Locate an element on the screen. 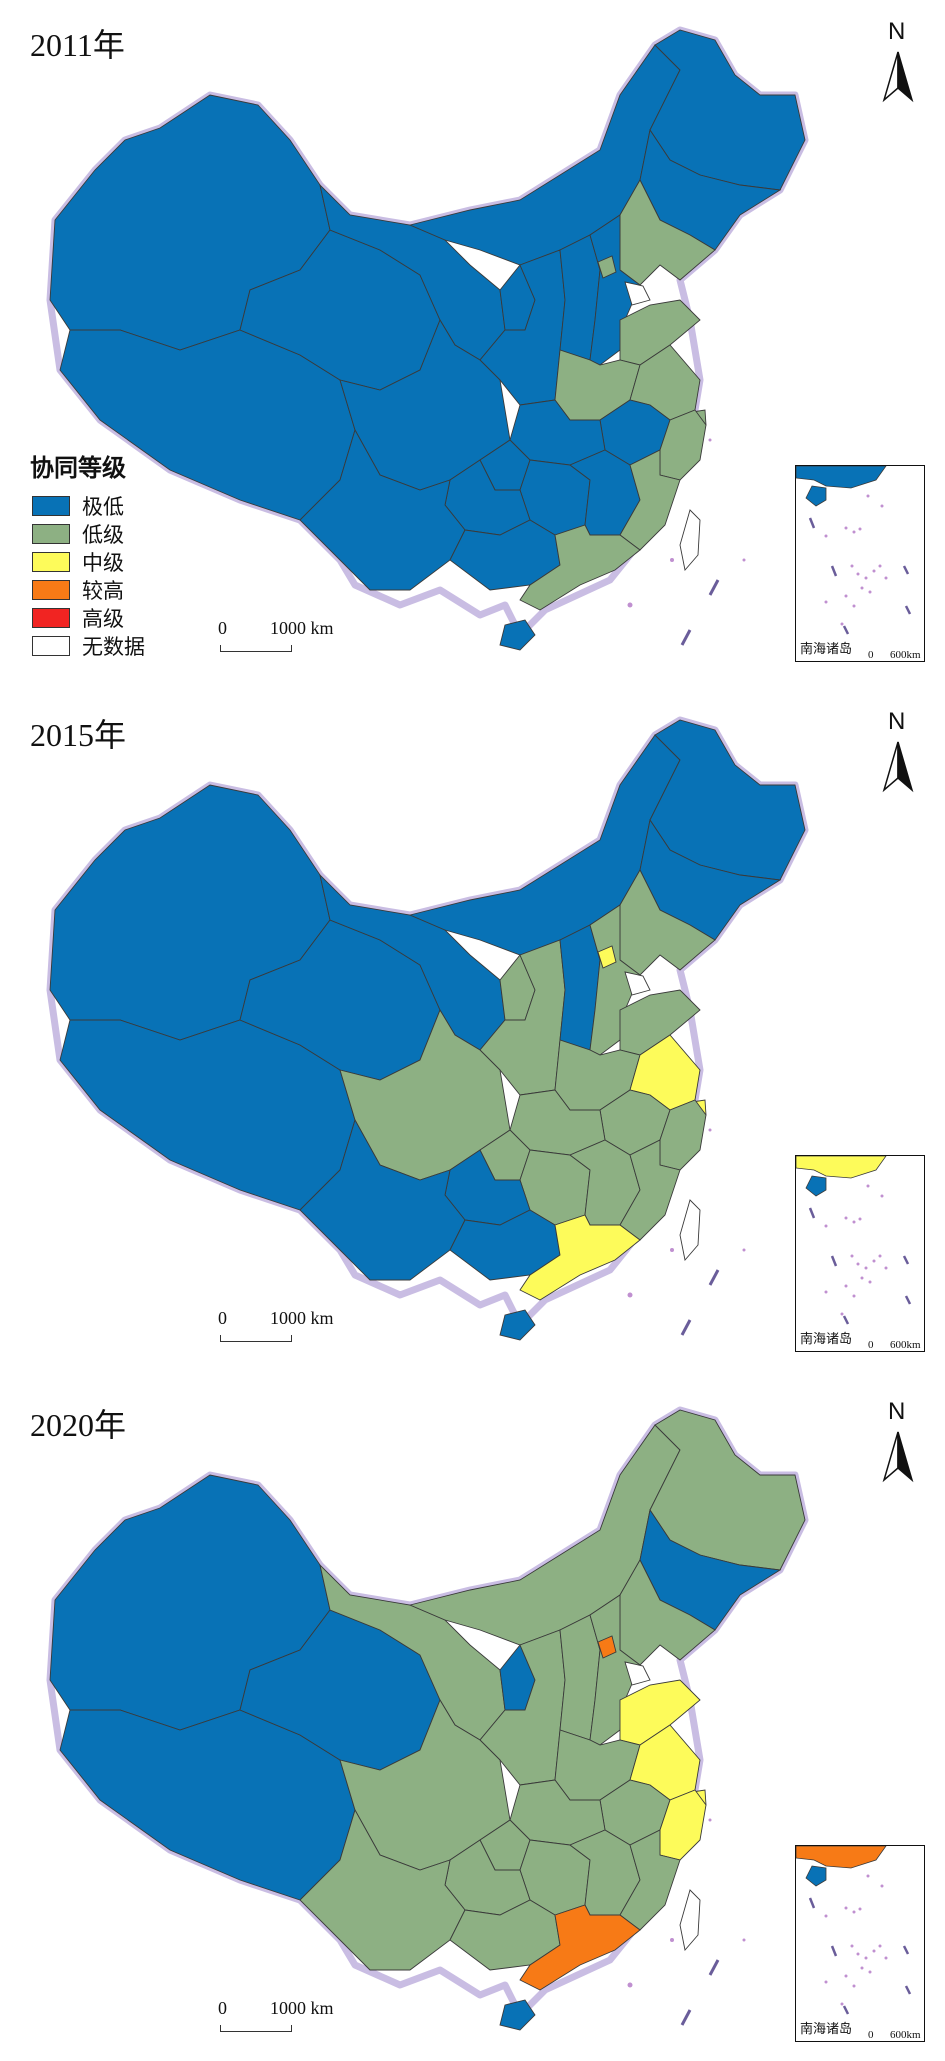  legend-item-low: 低级 is located at coordinates (110, 533).